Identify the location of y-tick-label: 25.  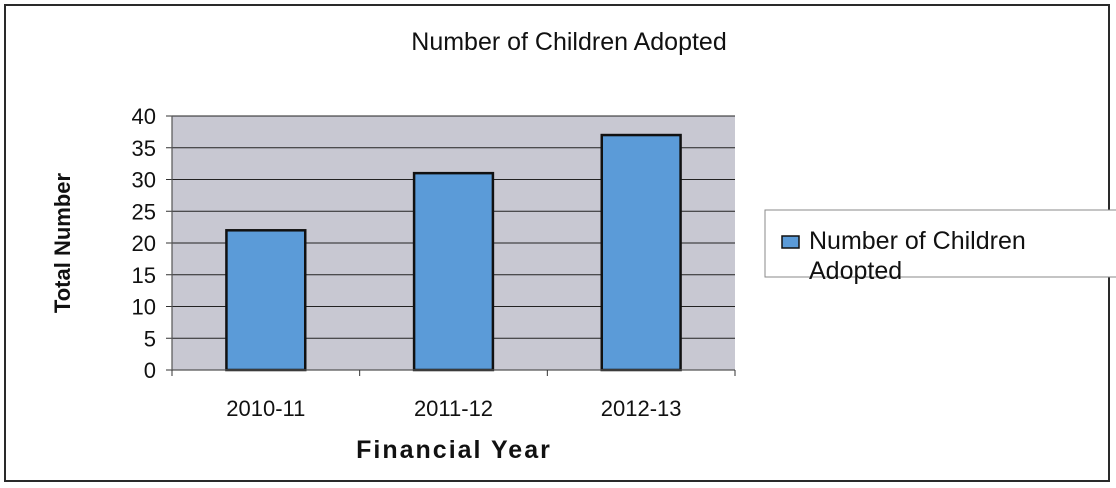
(144, 211).